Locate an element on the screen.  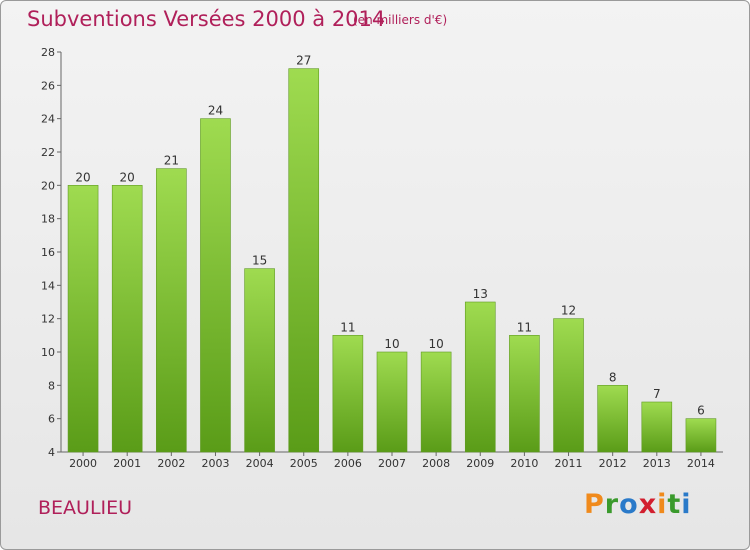
y-tick-label: 24 is located at coordinates (48, 119).